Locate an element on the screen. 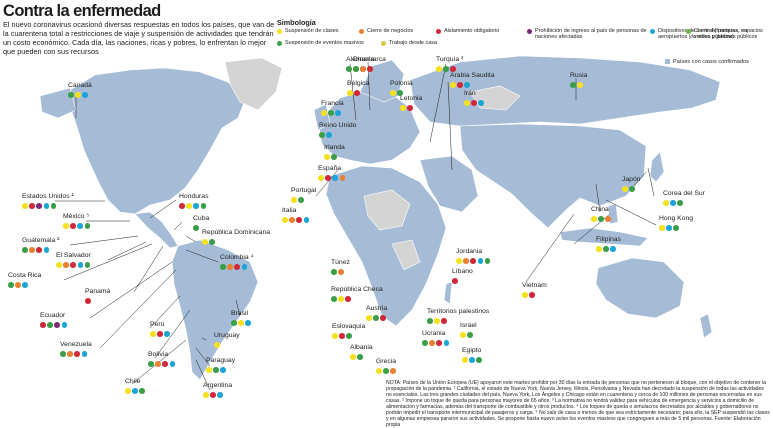  country-label: Alemania is located at coordinates (360, 59).